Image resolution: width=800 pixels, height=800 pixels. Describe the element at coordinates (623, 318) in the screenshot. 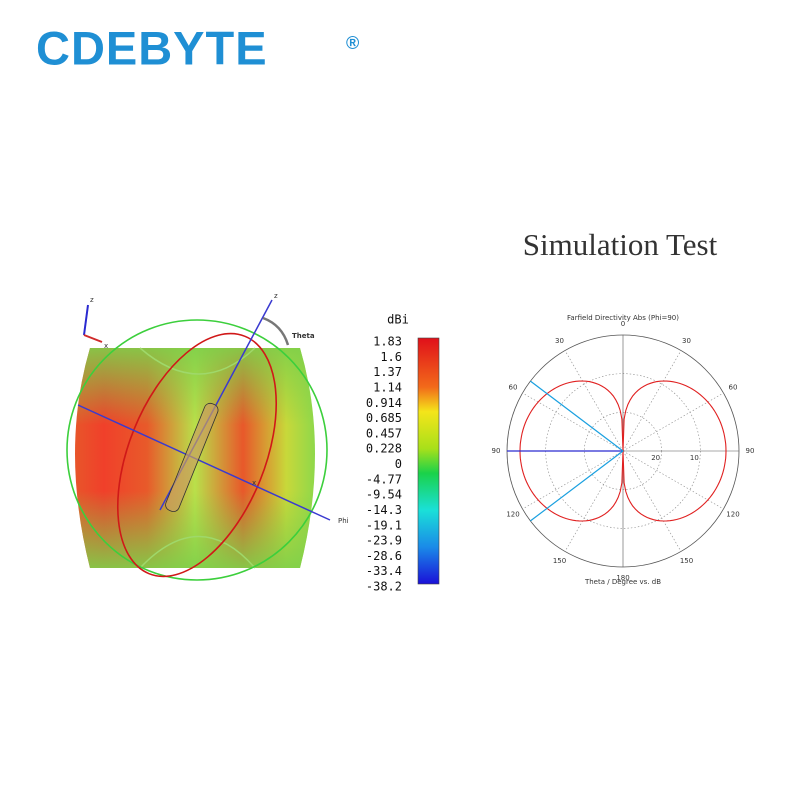

I see `polar-title: Farfield Directivity Abs (Phi=90)` at that location.